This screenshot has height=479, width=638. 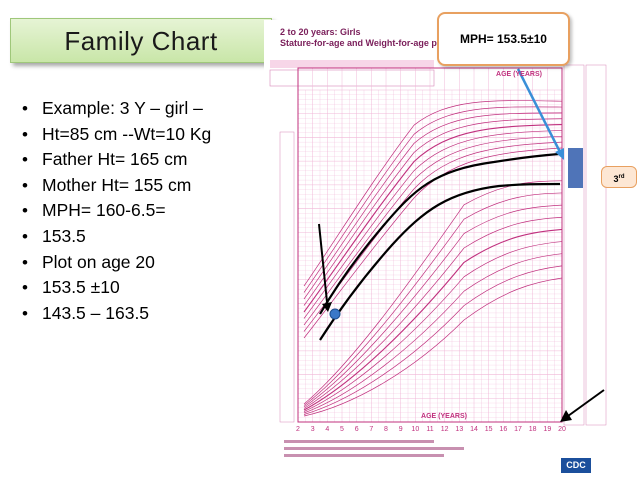 I want to click on bullet-item: Mother Ht= 155 cm, so click(x=147, y=186).